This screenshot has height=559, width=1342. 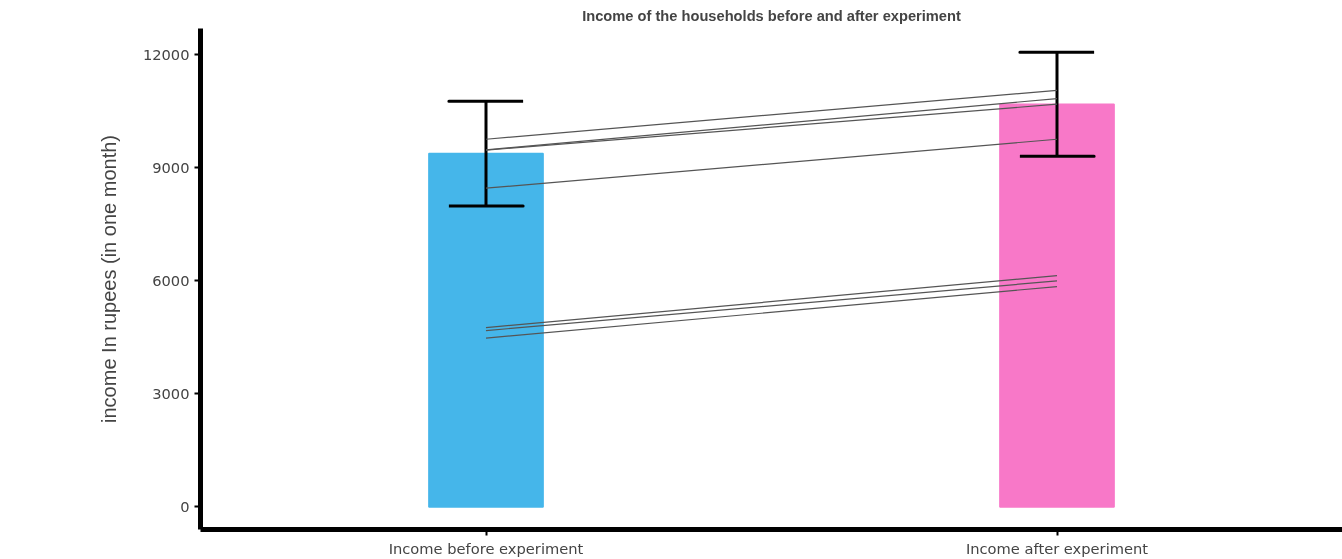 What do you see at coordinates (185, 506) in the screenshot?
I see `y-tick-label: 0` at bounding box center [185, 506].